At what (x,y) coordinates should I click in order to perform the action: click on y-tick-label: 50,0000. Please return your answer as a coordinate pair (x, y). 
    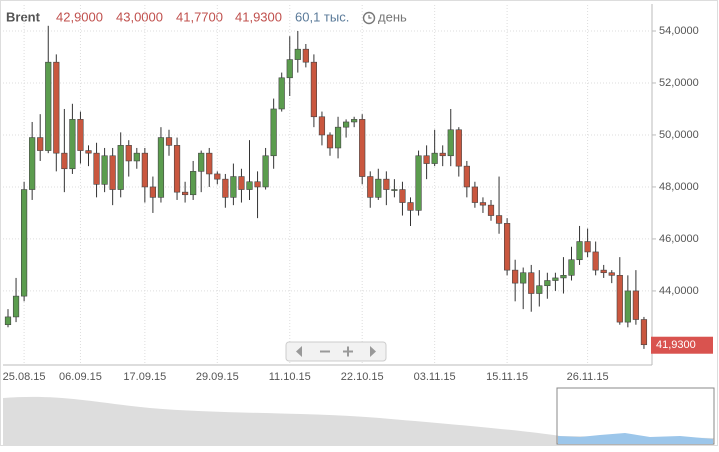
    Looking at the image, I should click on (679, 135).